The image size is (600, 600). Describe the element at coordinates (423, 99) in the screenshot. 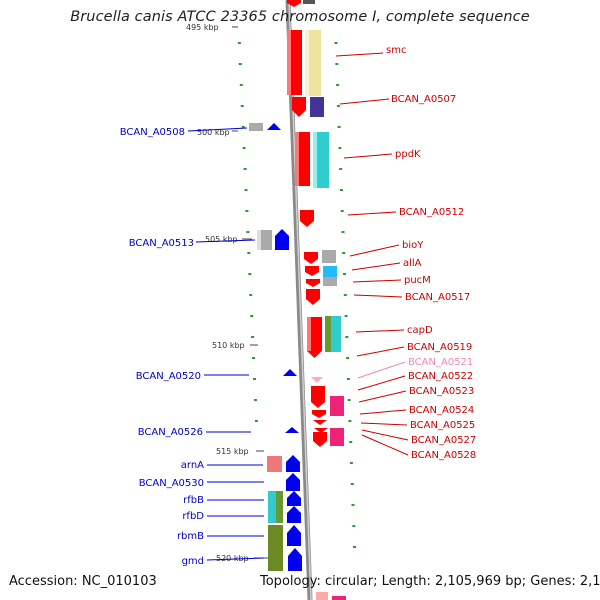

I see `gene-label-bcan-a0507: BCAN_A0507` at that location.